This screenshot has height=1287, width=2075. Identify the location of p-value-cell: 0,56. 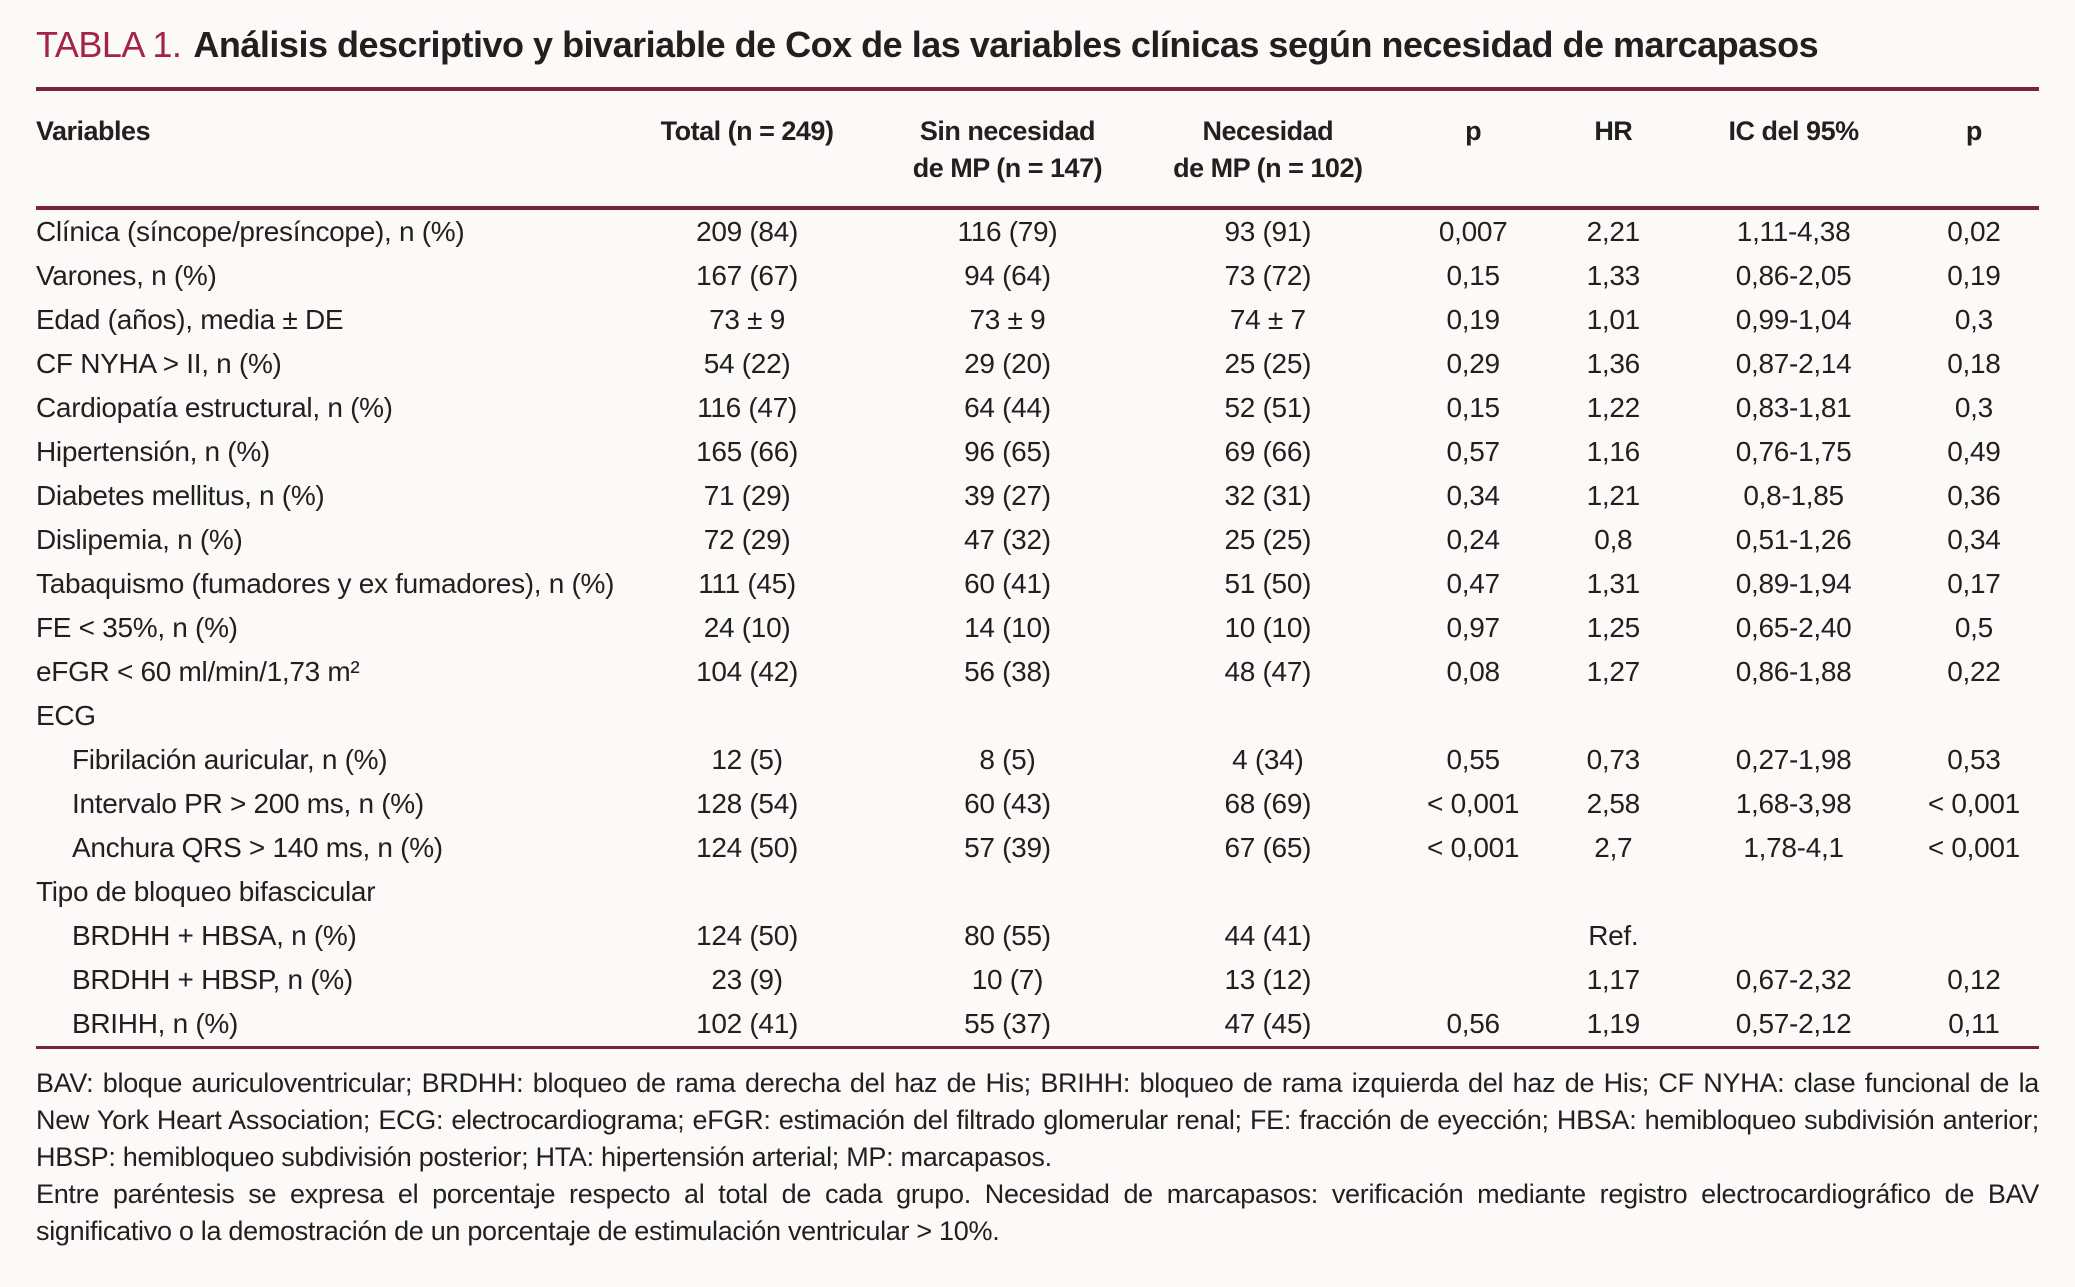
(1473, 1024).